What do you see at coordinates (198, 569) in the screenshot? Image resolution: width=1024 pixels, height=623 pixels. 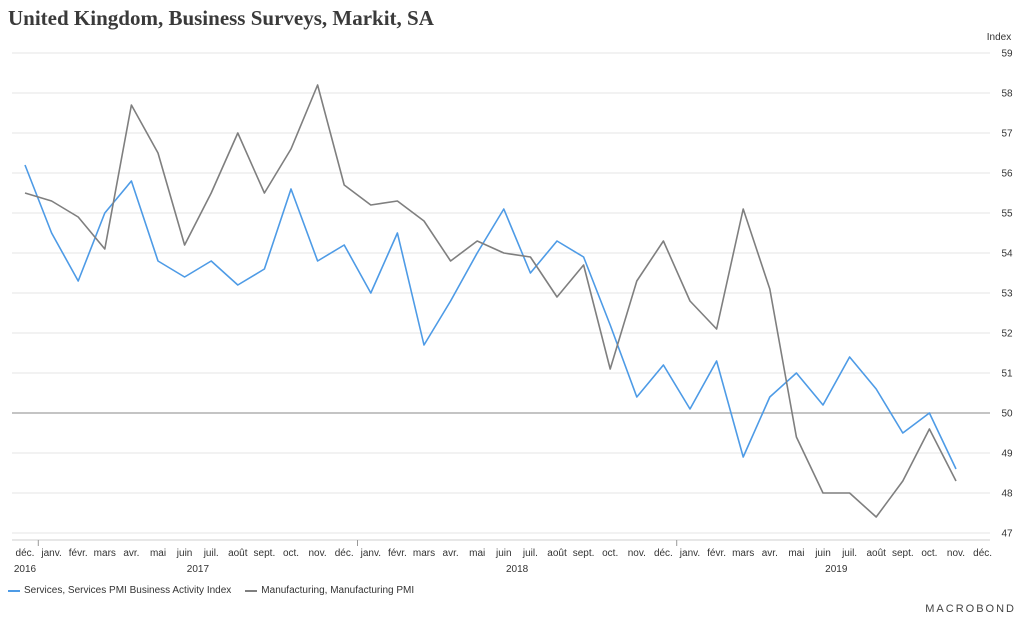 I see `x-year-label: 2017` at bounding box center [198, 569].